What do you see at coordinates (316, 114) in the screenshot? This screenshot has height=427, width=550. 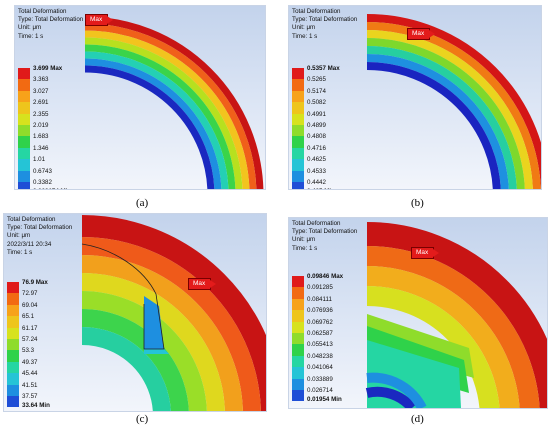 I see `legend-label: 0.4991` at bounding box center [316, 114].